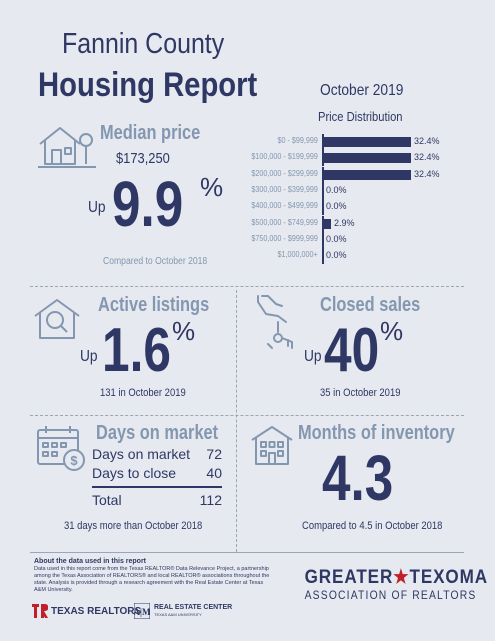 The width and height of the screenshot is (495, 641). I want to click on median-change: 9.9, so click(148, 204).